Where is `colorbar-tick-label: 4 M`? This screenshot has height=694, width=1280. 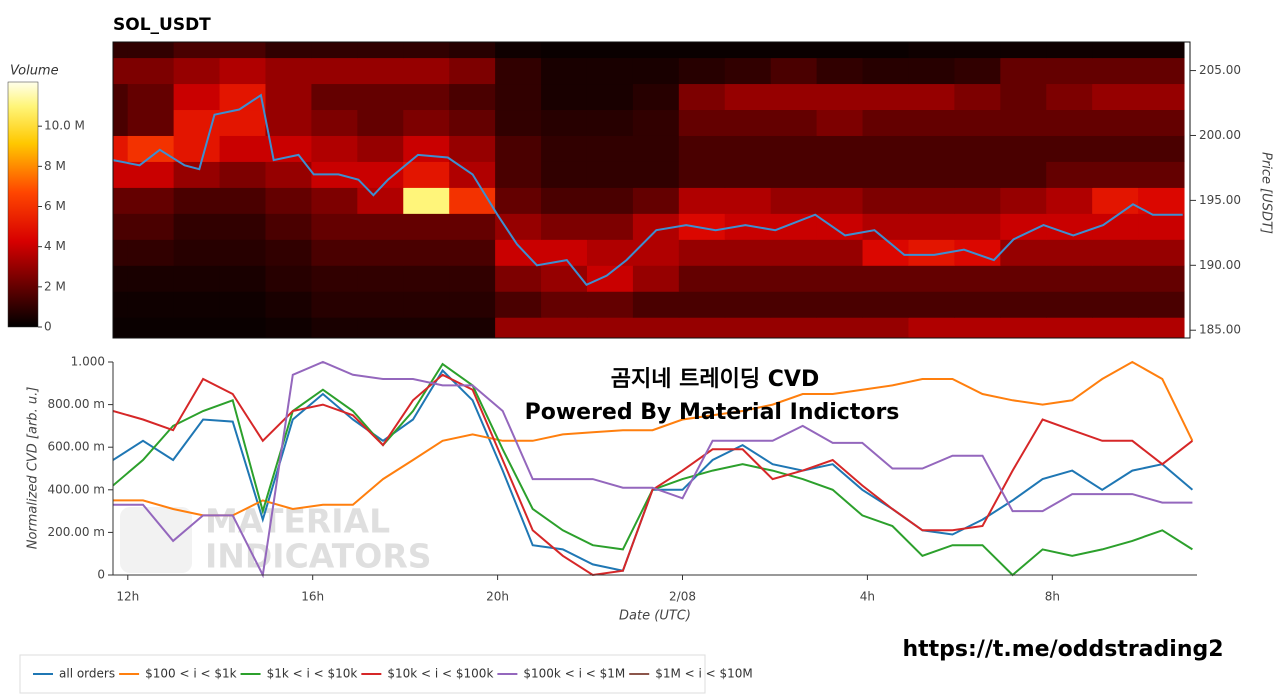
colorbar-tick-label: 4 M is located at coordinates (55, 246).